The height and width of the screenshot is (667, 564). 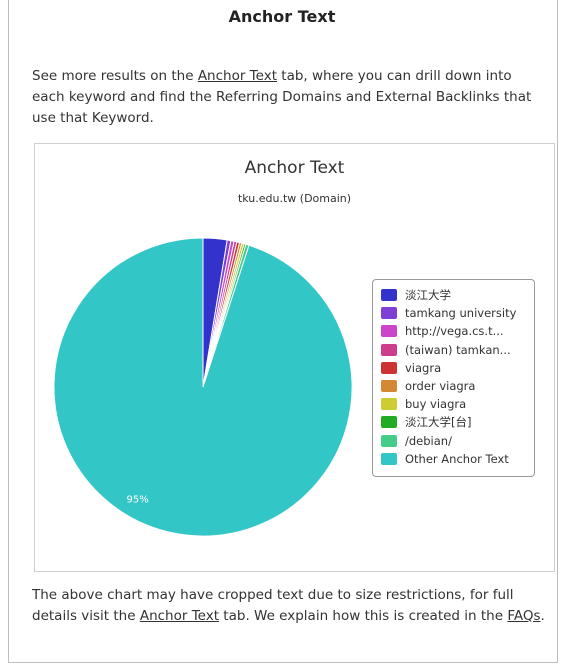 I want to click on chart-subtitle: tku.edu.tw (Domain), so click(x=294, y=198).